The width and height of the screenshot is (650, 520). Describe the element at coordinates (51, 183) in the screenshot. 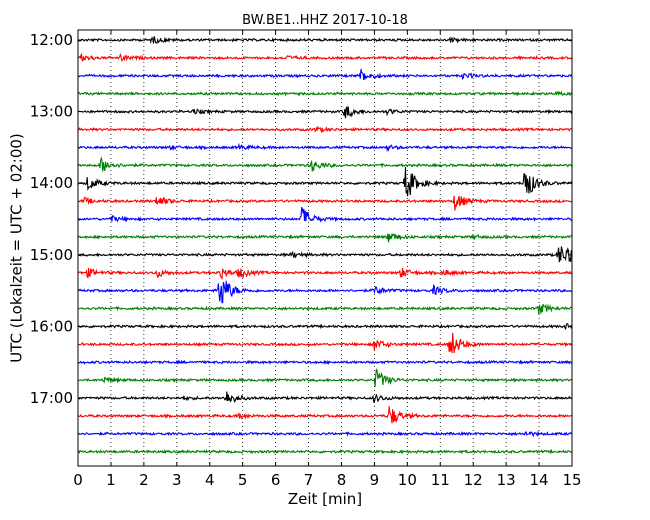

I see `y-tick-label: 14:00` at that location.